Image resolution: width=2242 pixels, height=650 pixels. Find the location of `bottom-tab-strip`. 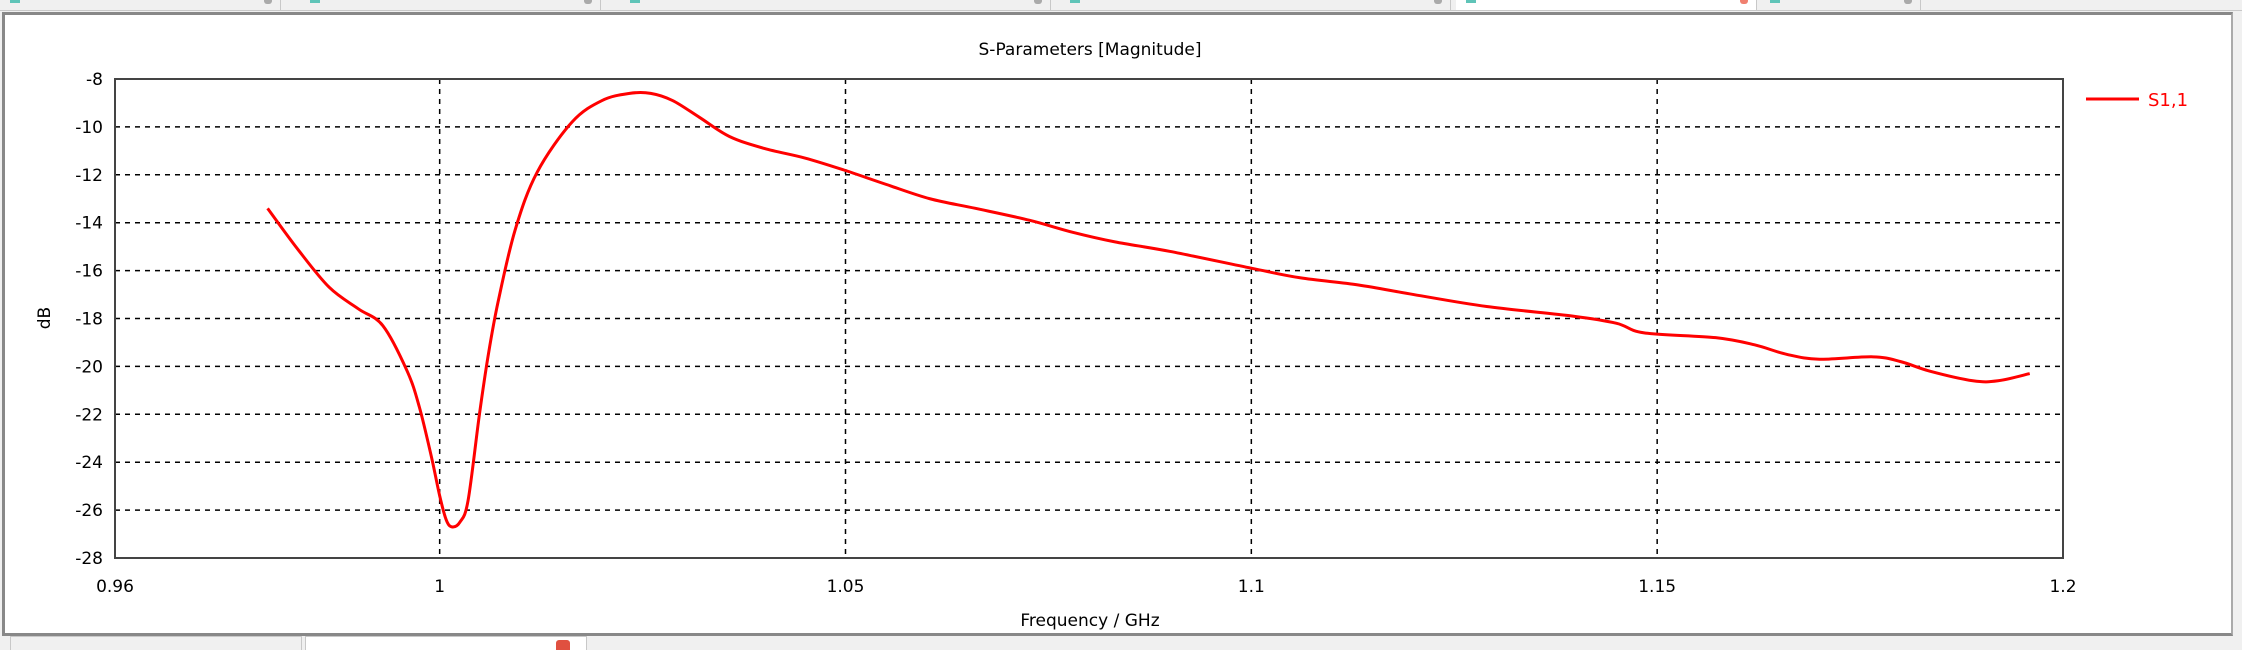

bottom-tab-strip is located at coordinates (1121, 643).